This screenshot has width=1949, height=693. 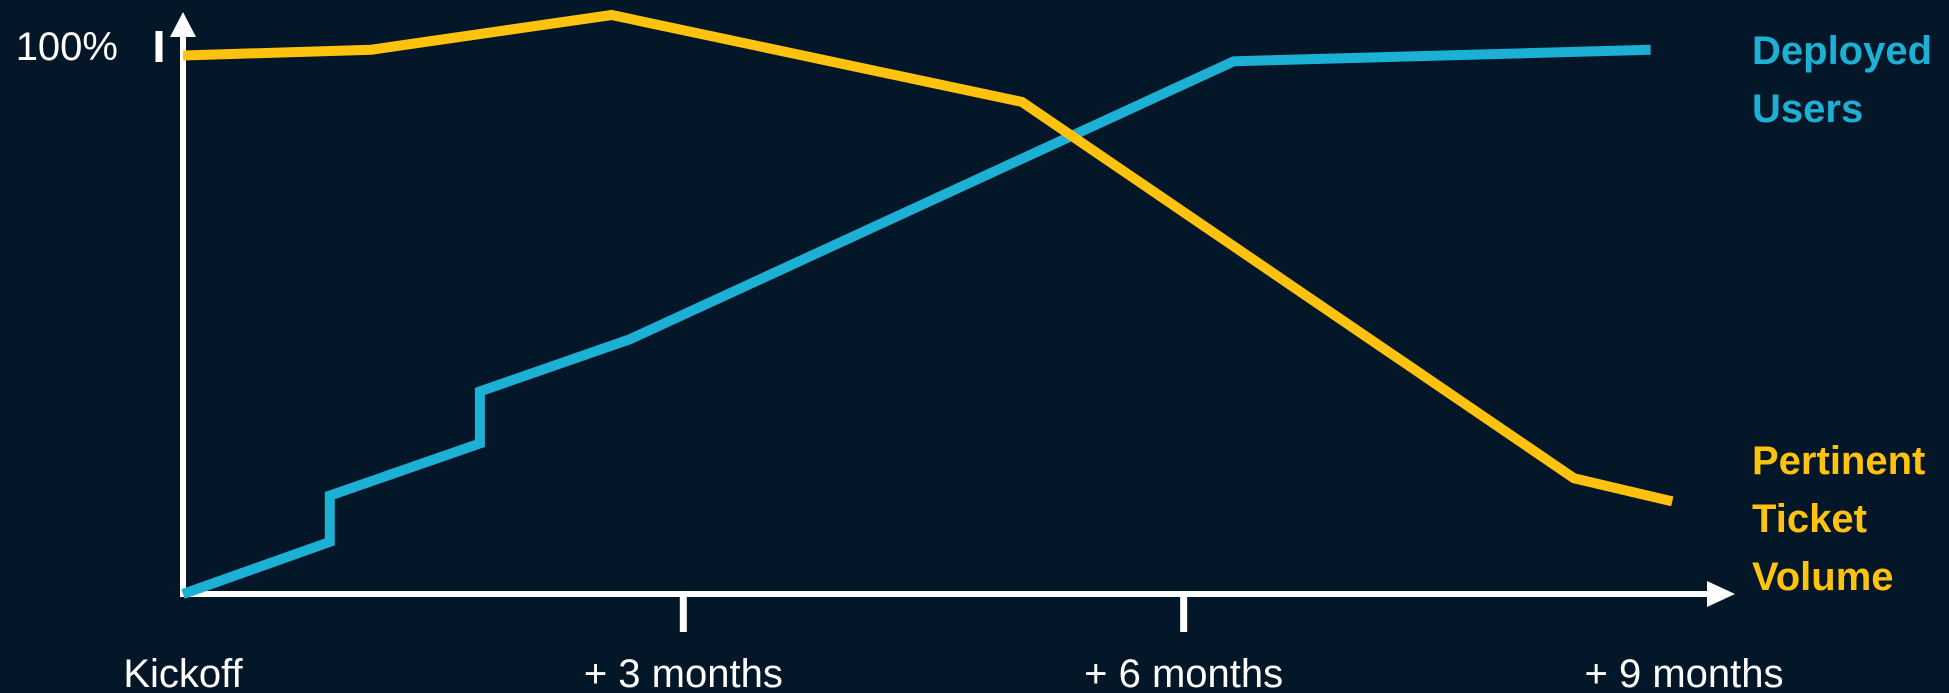 I want to click on y-tick-label: 100%, so click(x=67, y=47).